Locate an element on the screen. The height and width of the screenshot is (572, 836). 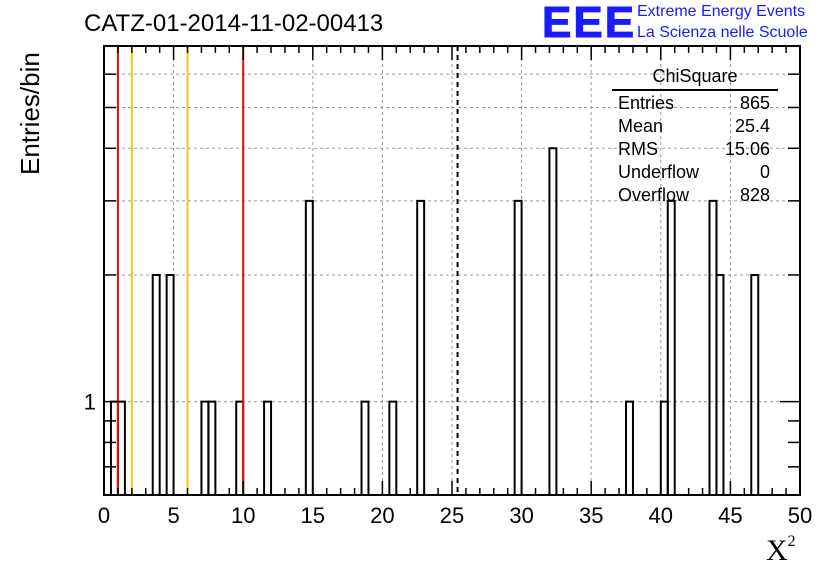
stats-value: 865 is located at coordinates (754, 103).